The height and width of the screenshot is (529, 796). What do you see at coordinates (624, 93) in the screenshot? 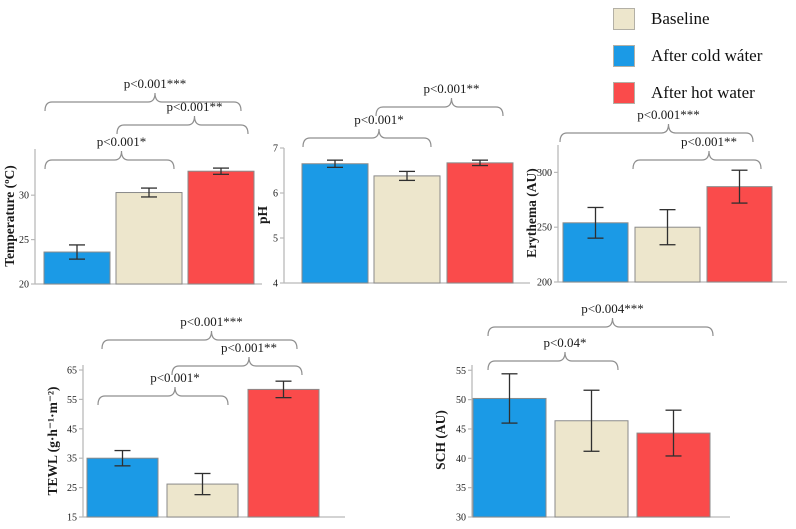
I see `legend-swatch-after-hot-water` at bounding box center [624, 93].